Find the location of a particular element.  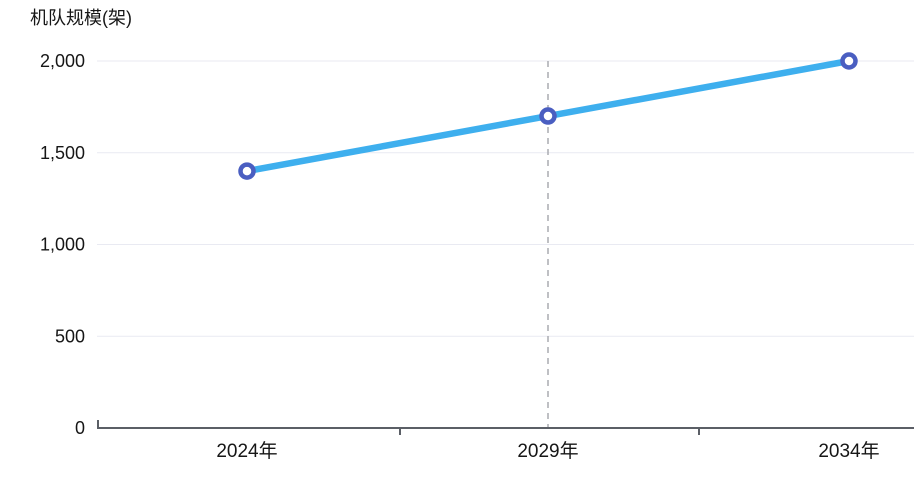

x-tick-label: 2029年 is located at coordinates (547, 451).